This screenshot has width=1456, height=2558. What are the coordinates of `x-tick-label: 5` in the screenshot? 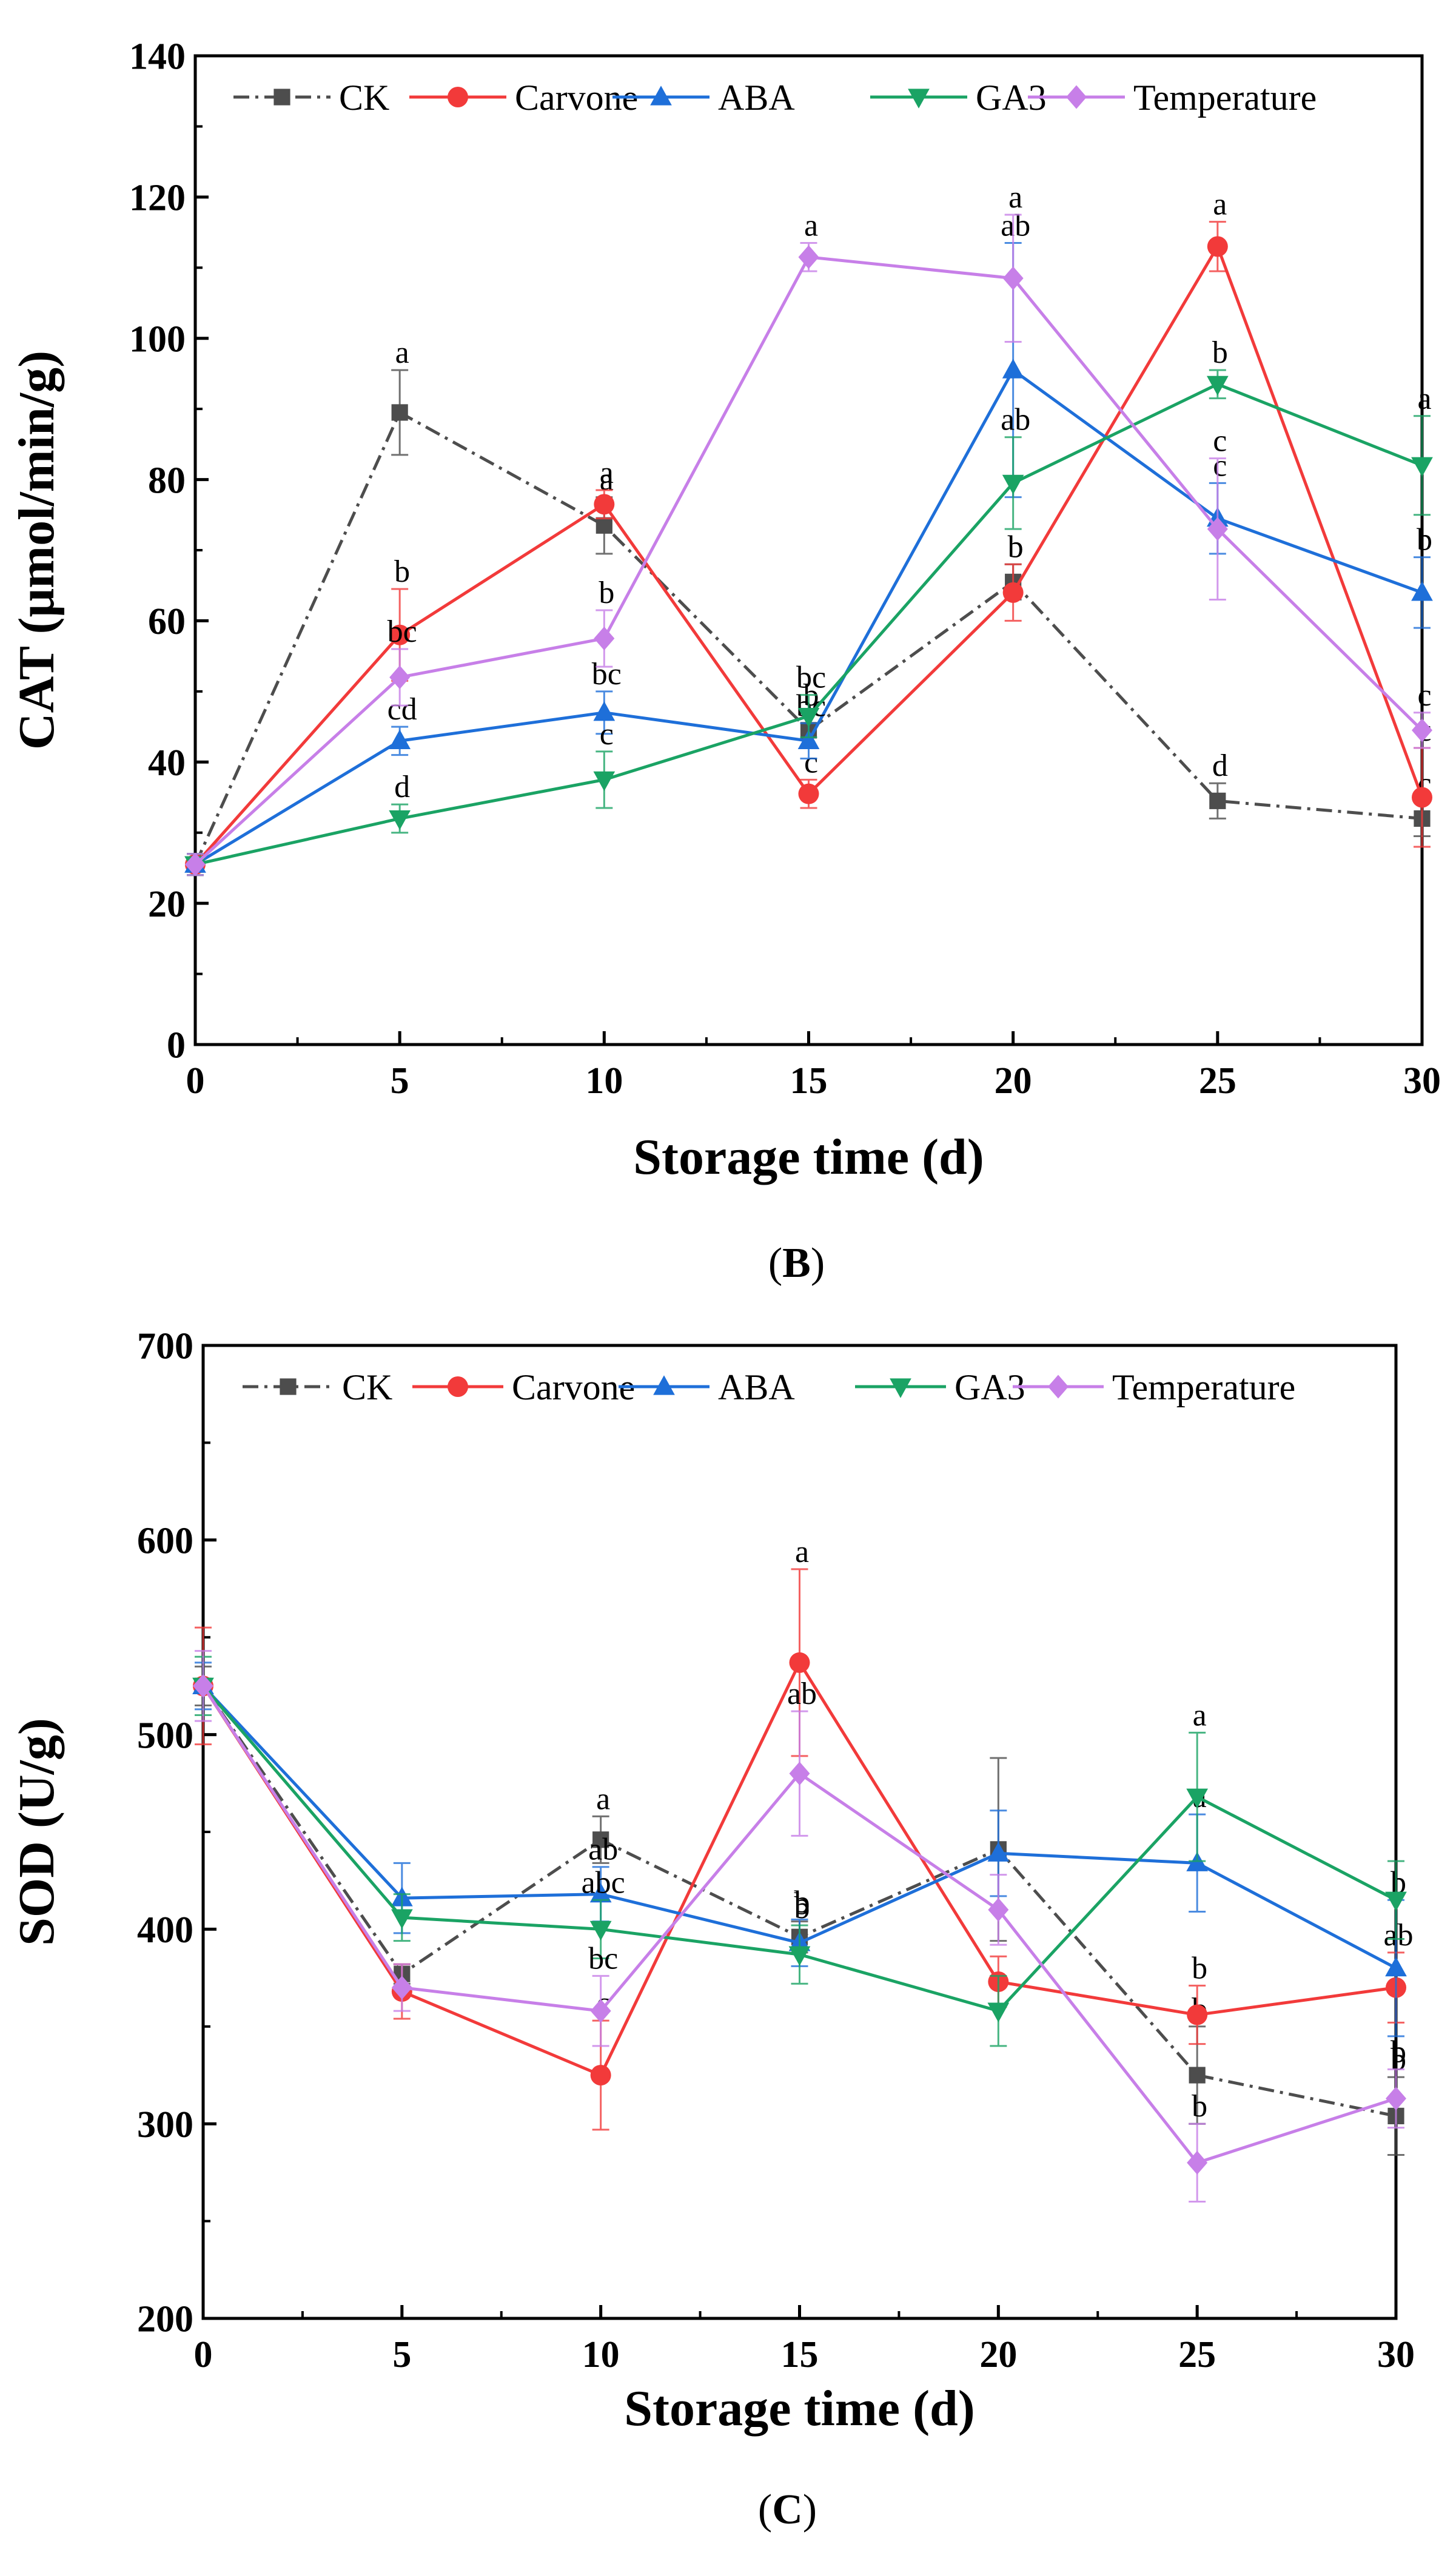 It's located at (401, 2354).